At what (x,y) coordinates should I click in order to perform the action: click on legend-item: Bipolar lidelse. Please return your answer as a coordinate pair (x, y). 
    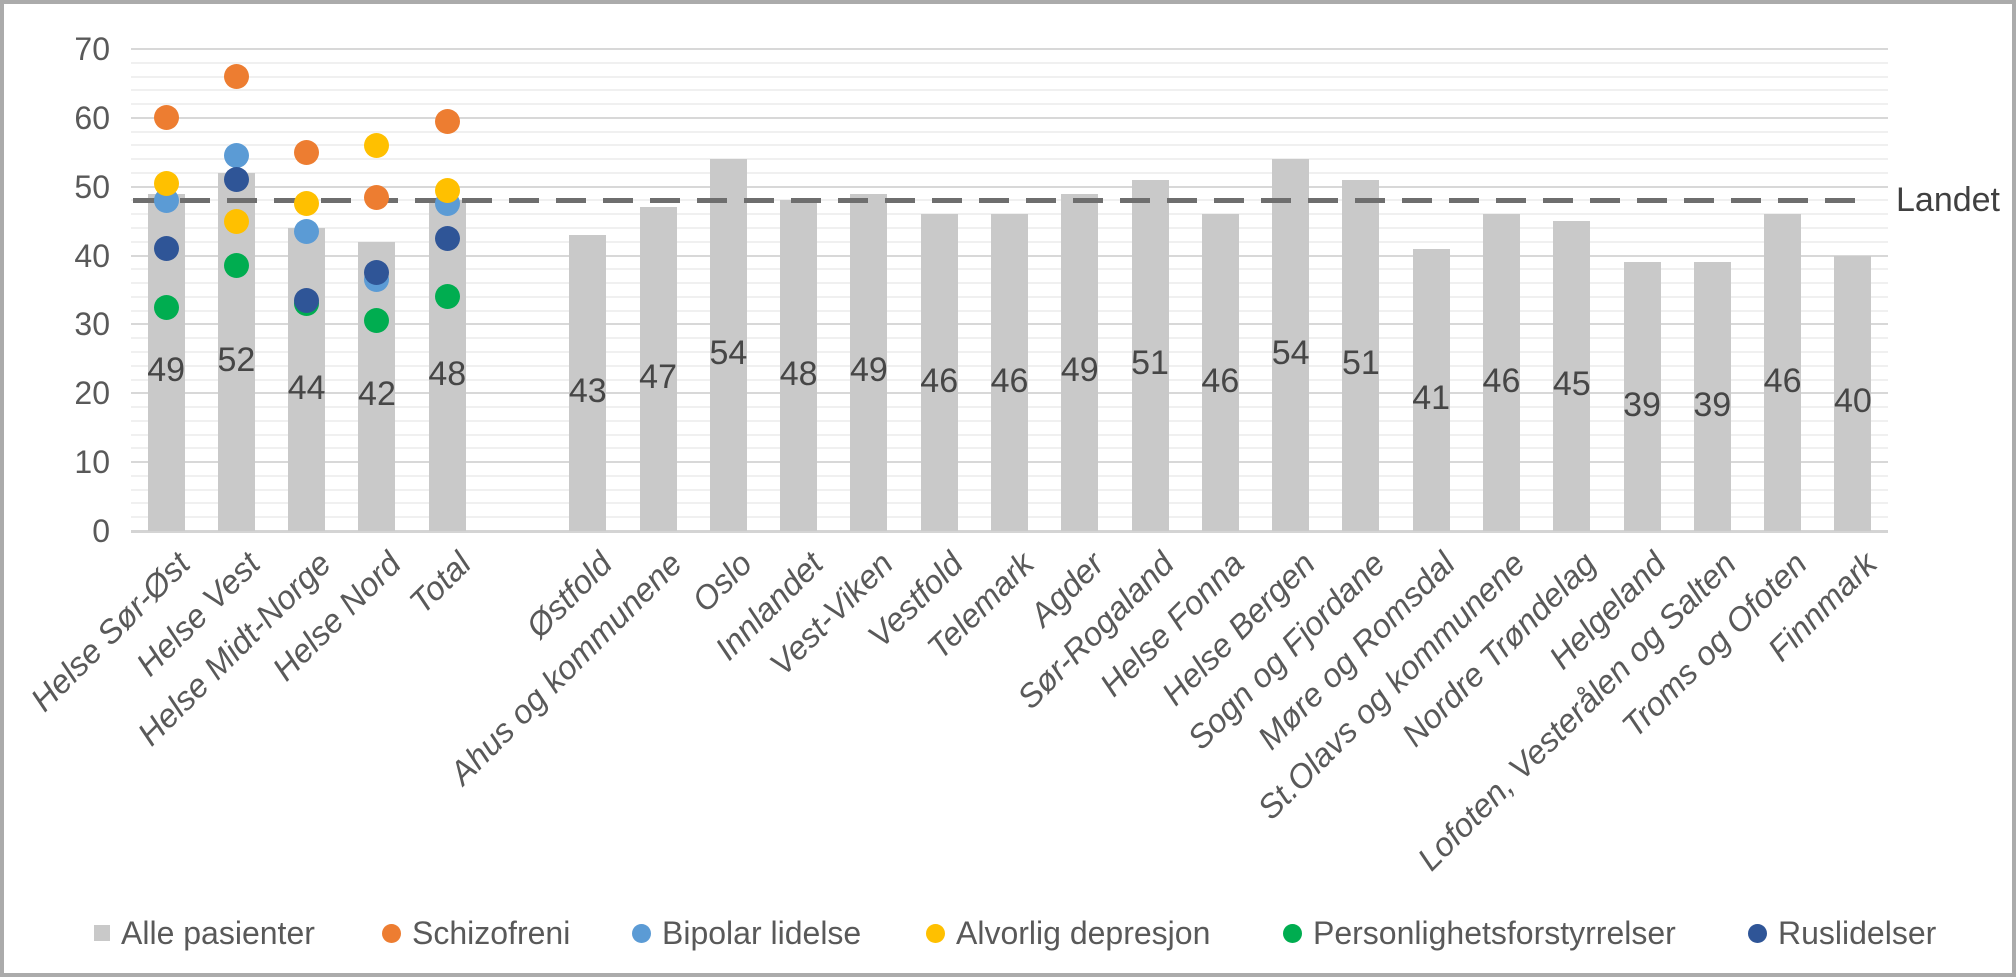
    Looking at the image, I should click on (746, 933).